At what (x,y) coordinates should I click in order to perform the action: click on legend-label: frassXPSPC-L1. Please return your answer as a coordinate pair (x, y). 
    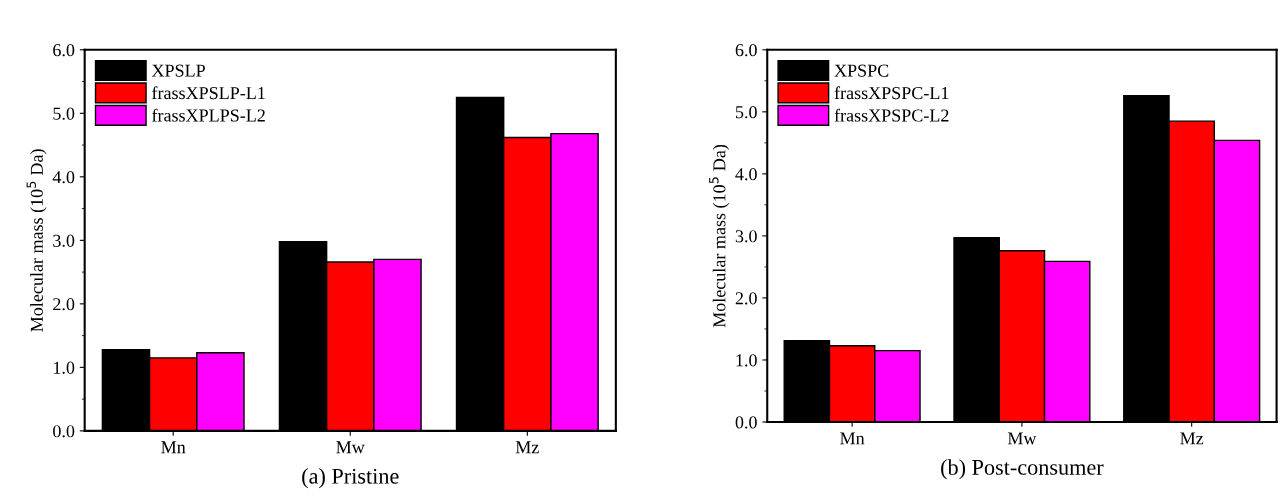
    Looking at the image, I should click on (891, 93).